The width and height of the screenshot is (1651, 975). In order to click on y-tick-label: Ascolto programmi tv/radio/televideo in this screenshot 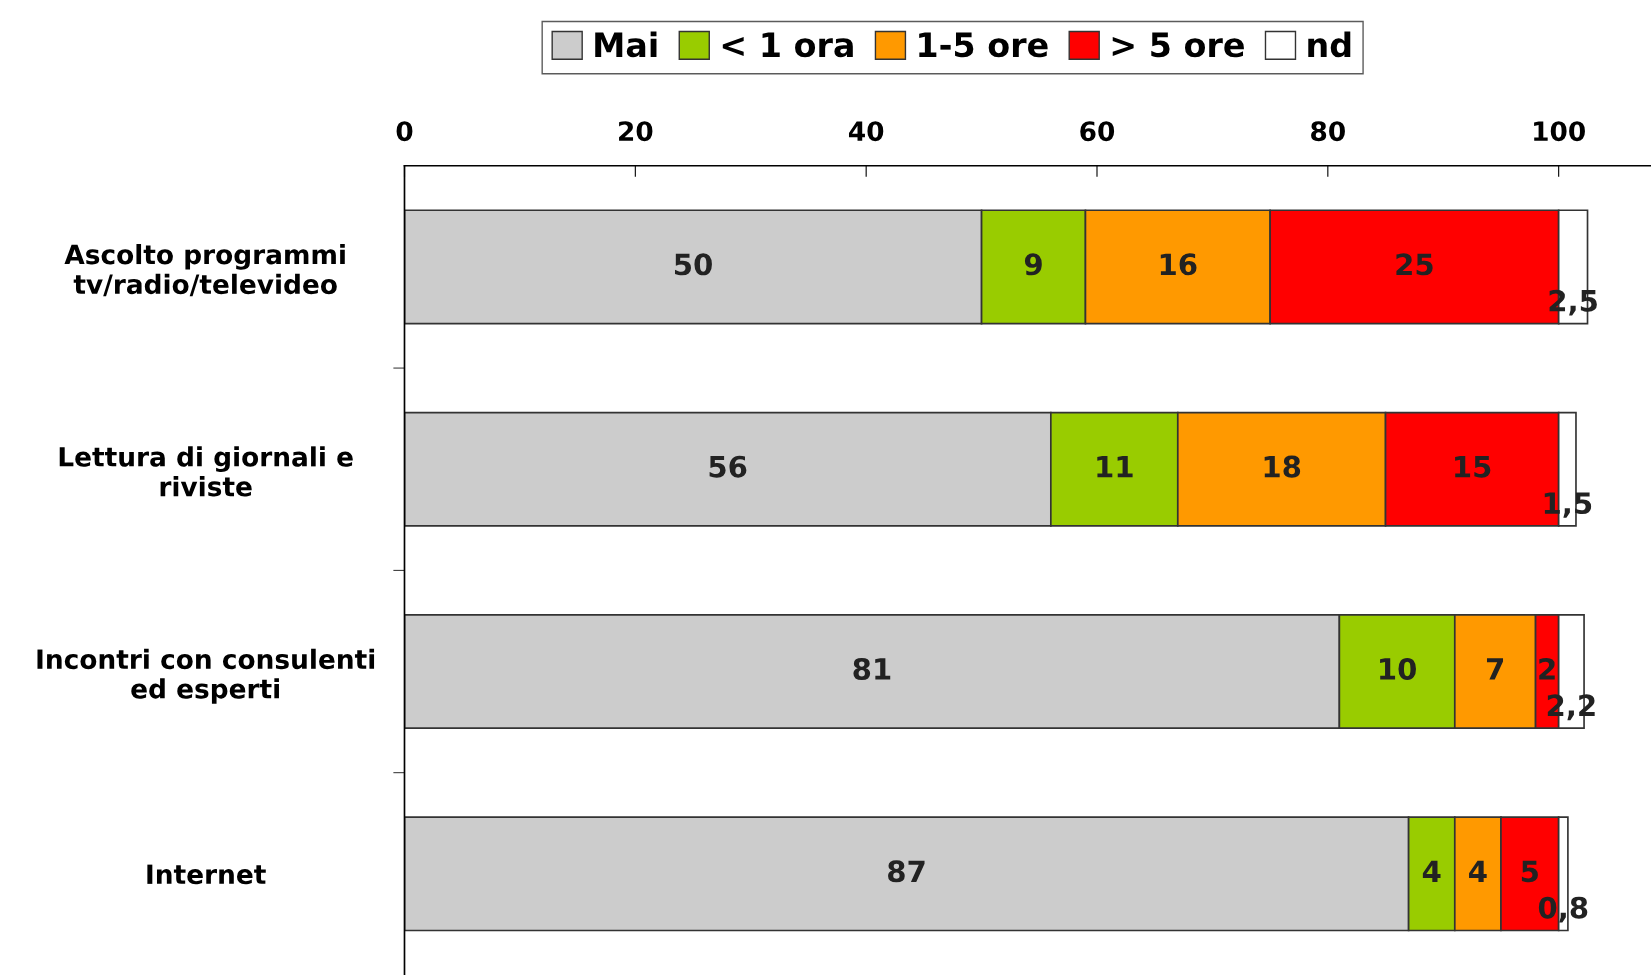, I will do `click(204, 270)`.